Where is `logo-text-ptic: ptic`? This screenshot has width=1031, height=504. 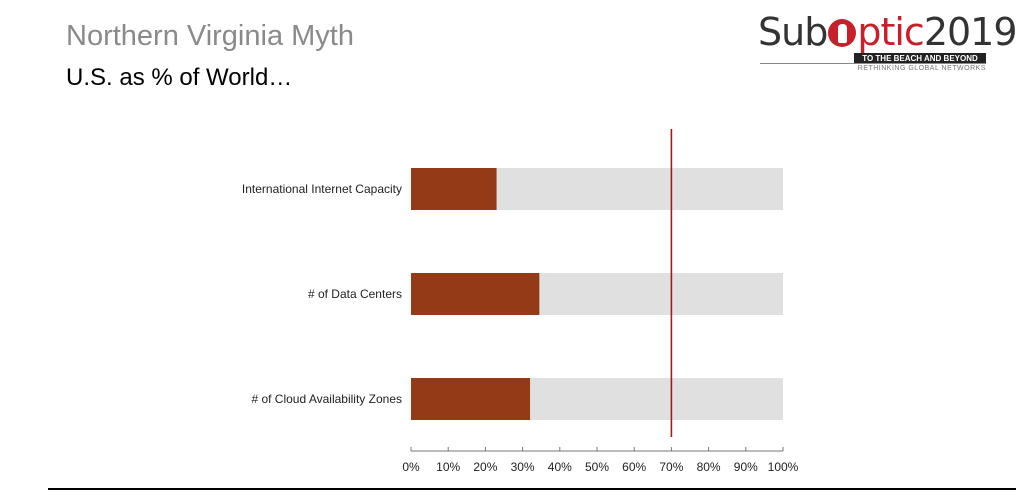
logo-text-ptic: ptic is located at coordinates (890, 32).